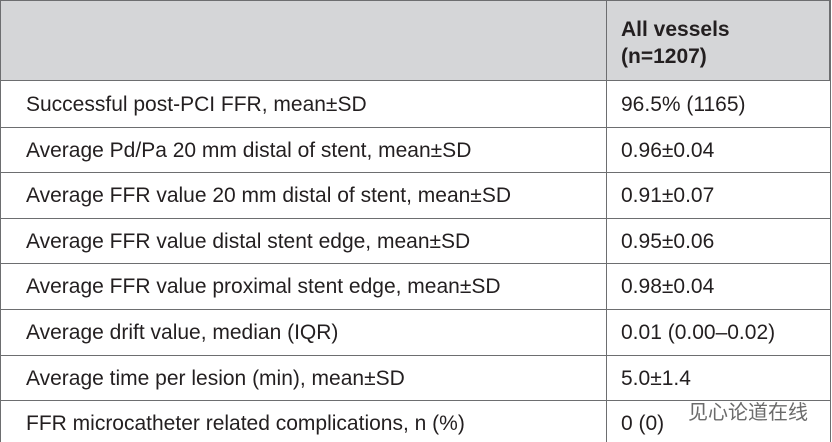 The height and width of the screenshot is (442, 832). Describe the element at coordinates (215, 378) in the screenshot. I see `row-label: Average time per lesion (min), mean±SD` at that location.